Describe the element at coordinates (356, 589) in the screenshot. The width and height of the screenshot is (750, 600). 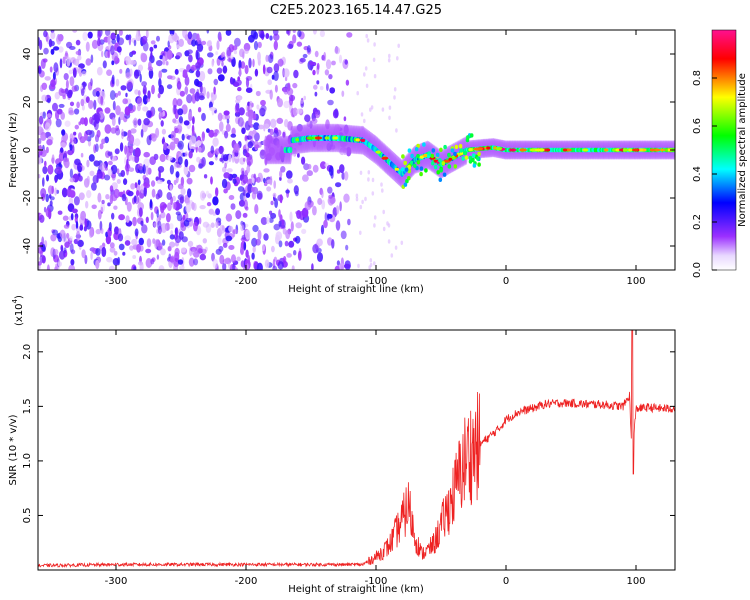
I see `snr-x-label: Height of straight line (km)` at that location.